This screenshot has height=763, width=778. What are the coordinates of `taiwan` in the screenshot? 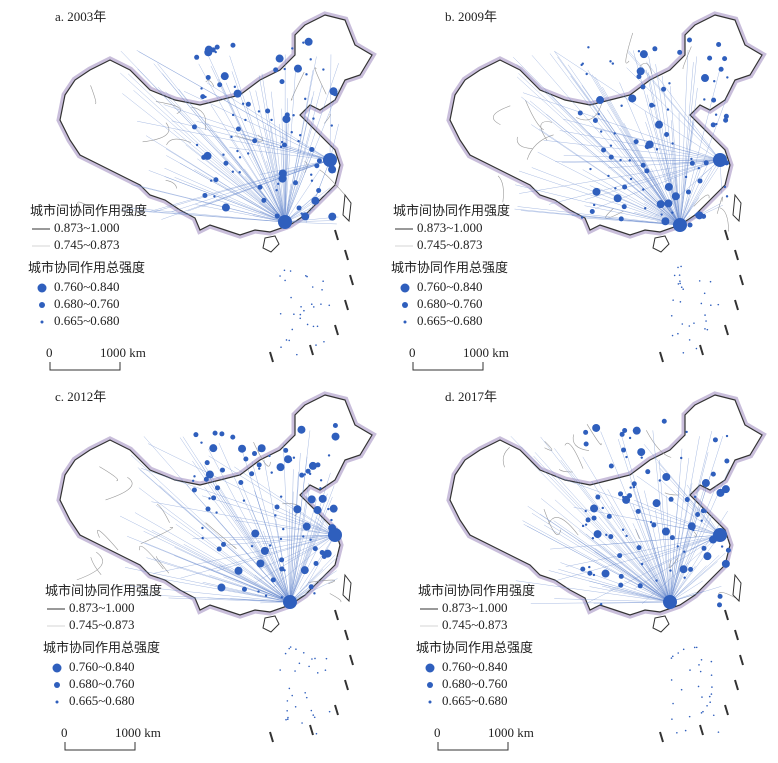 It's located at (737, 208).